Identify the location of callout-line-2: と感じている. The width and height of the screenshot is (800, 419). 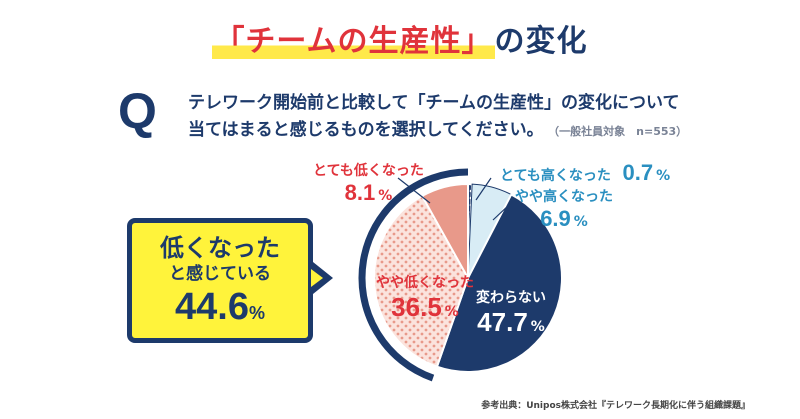
(220, 274).